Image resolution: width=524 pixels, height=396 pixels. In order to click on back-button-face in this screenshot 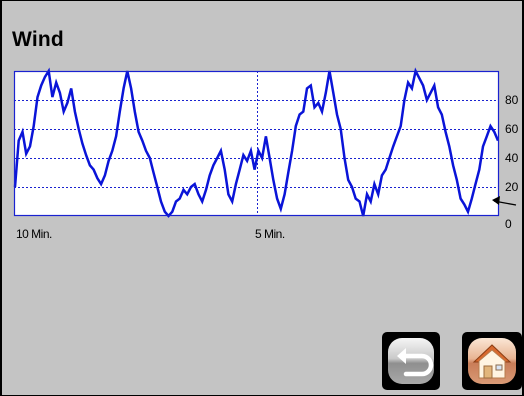, I will do `click(411, 361)`.